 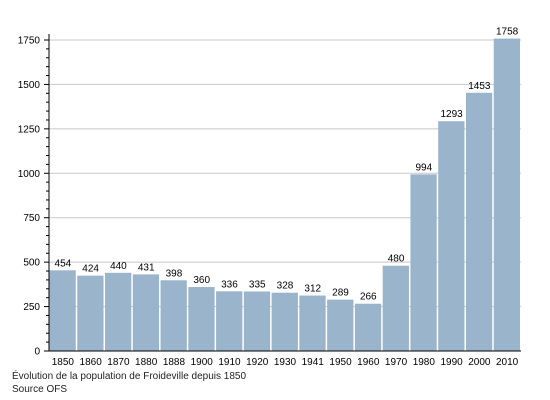 What do you see at coordinates (312, 289) in the screenshot?
I see `bar-value-label: 312` at bounding box center [312, 289].